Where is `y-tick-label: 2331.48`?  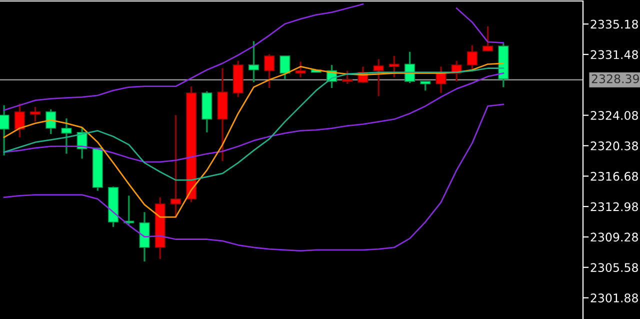 y-tick-label: 2331.48 is located at coordinates (614, 55).